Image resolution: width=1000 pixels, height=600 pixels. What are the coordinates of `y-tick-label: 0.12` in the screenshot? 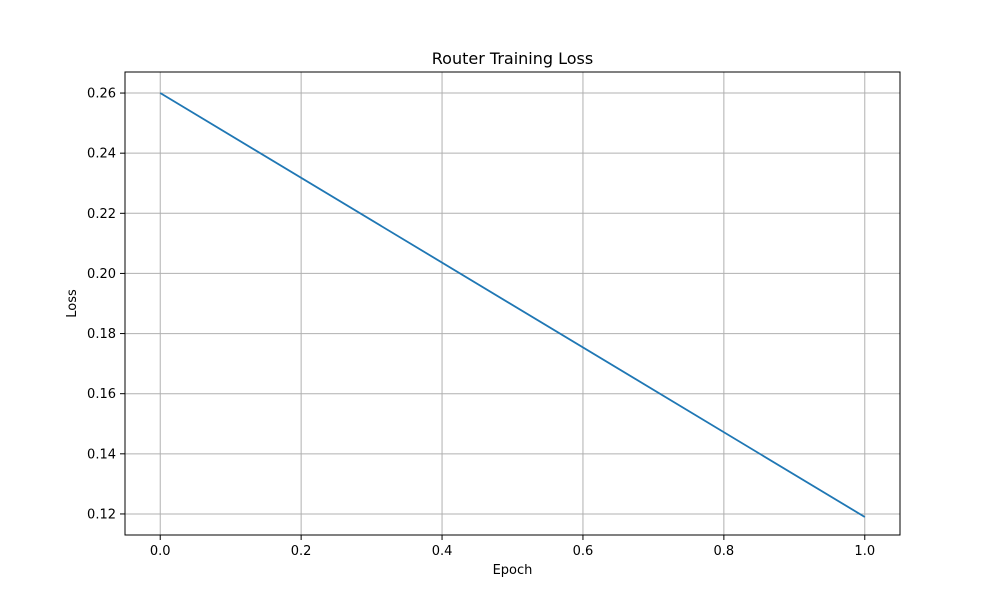 It's located at (101, 514).